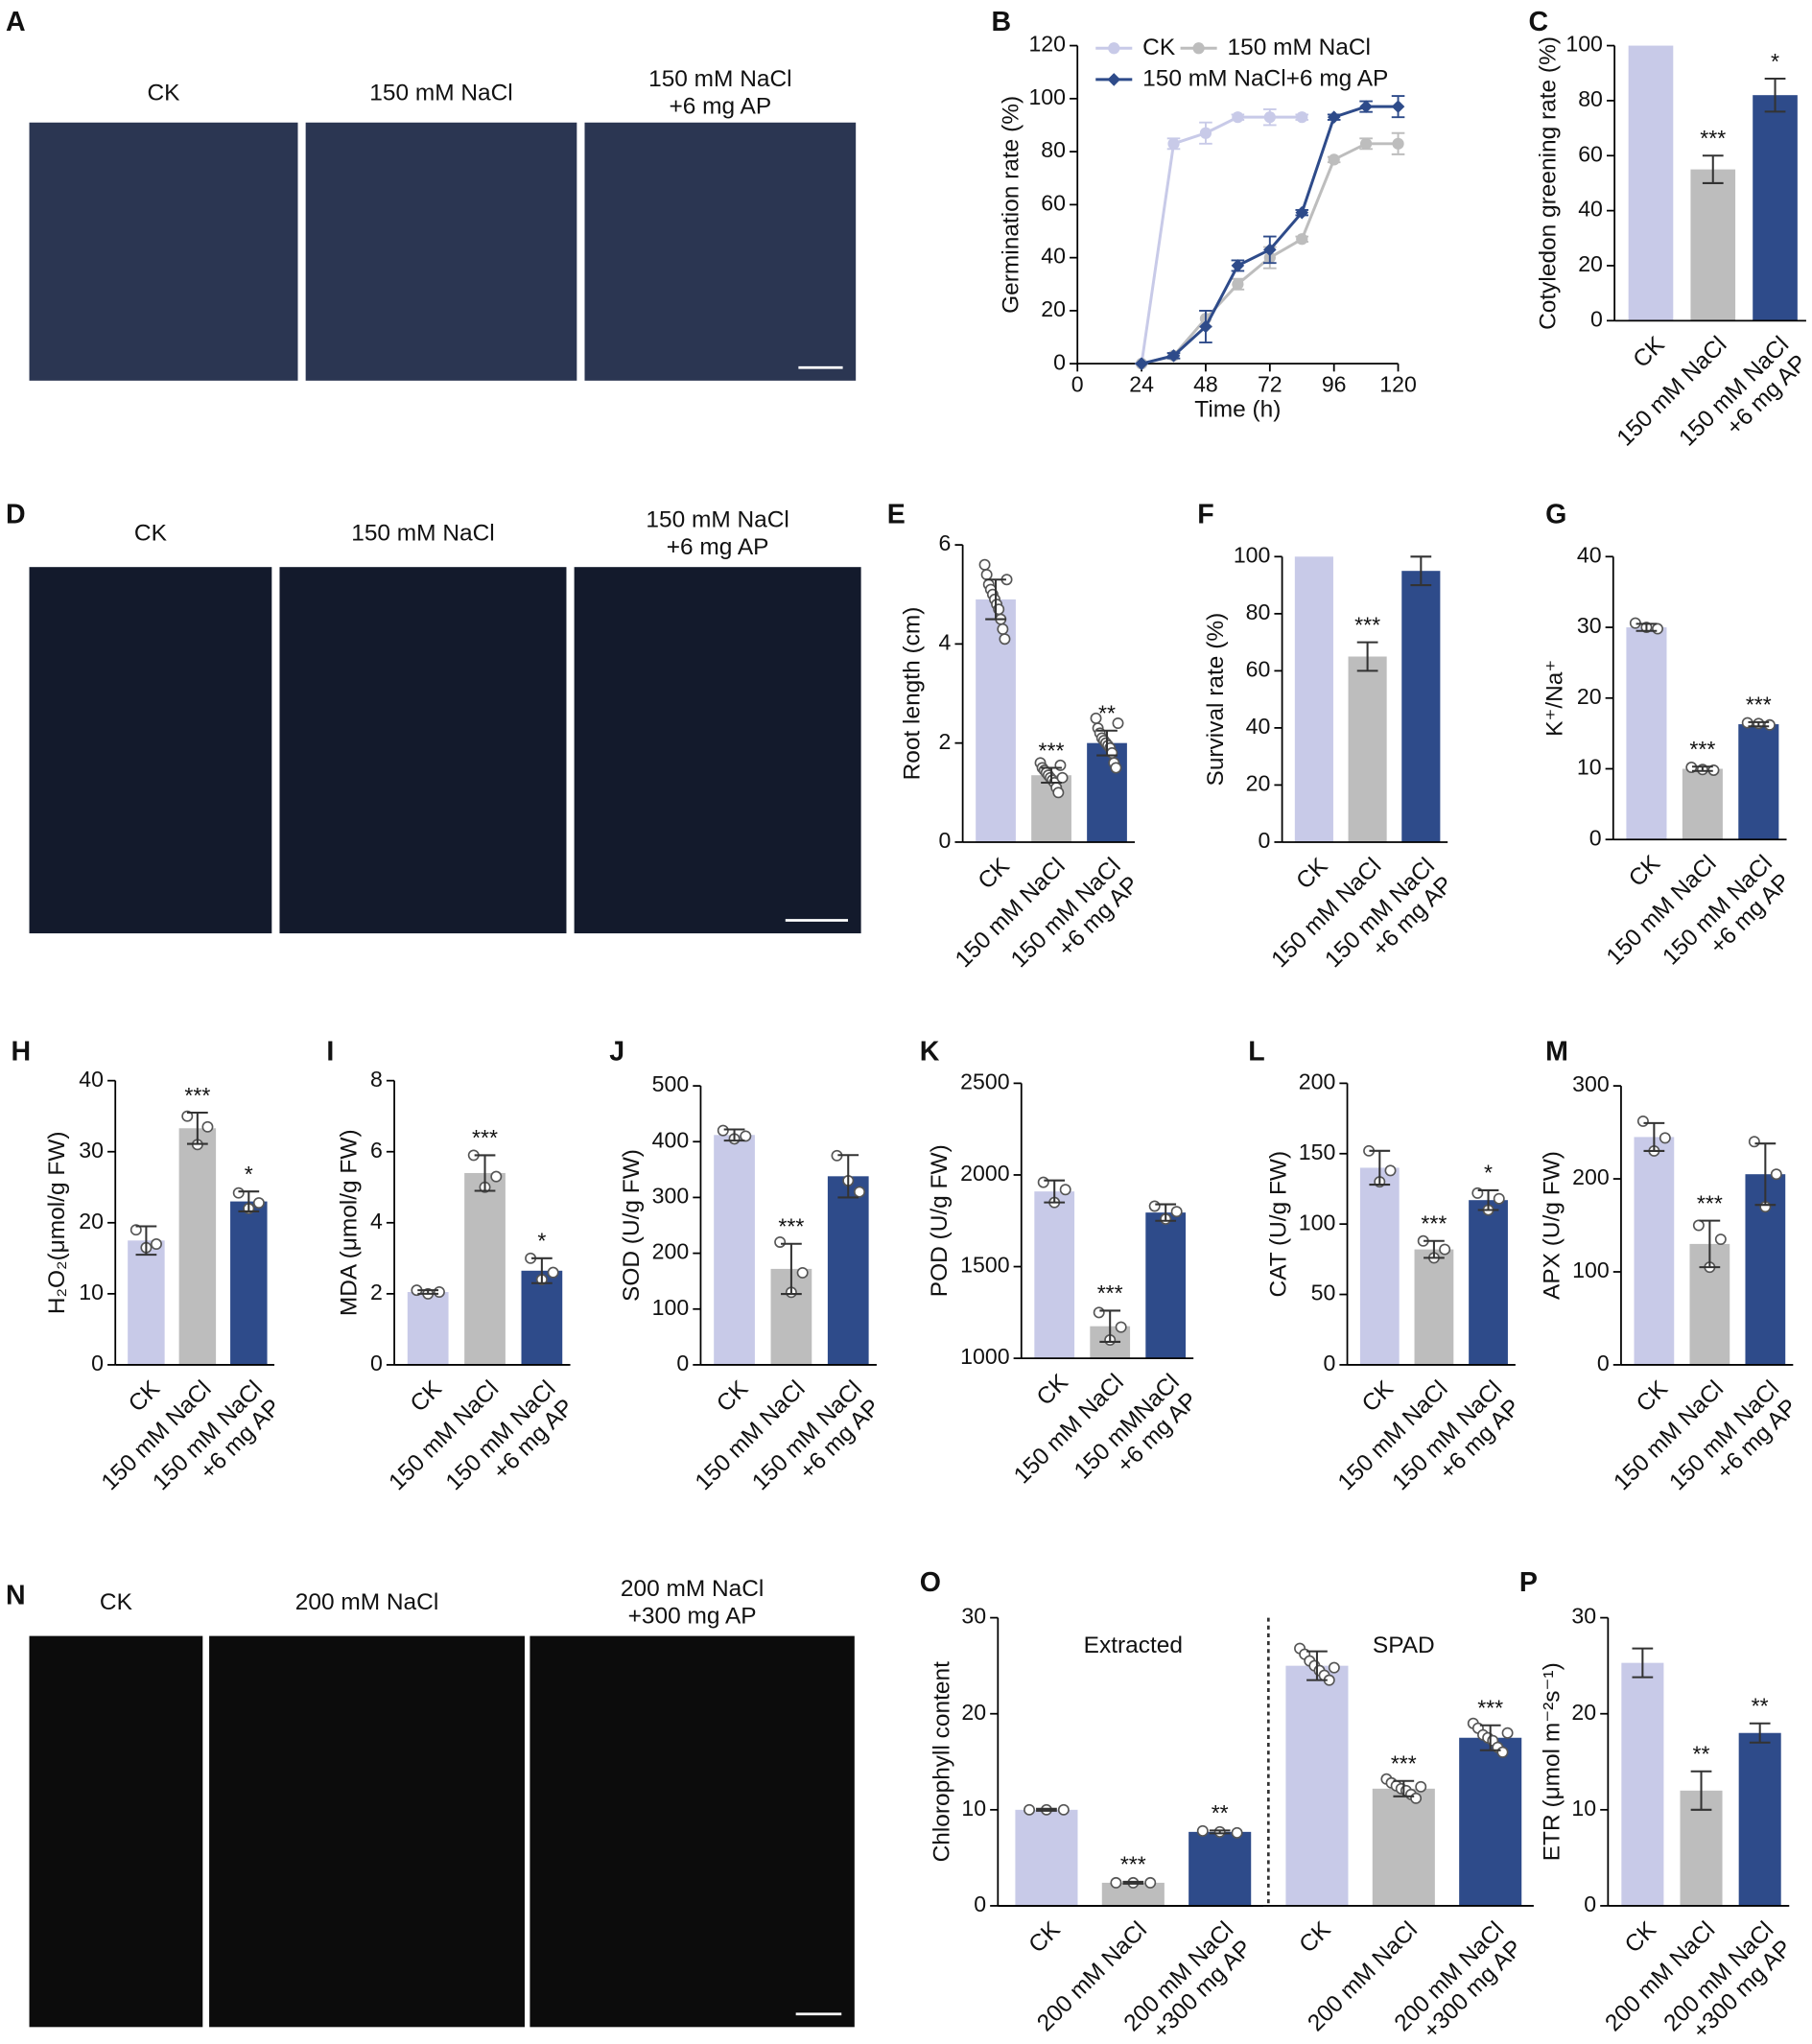 The width and height of the screenshot is (1812, 2044). What do you see at coordinates (1133, 1645) in the screenshot?
I see `group-label: Extracted` at bounding box center [1133, 1645].